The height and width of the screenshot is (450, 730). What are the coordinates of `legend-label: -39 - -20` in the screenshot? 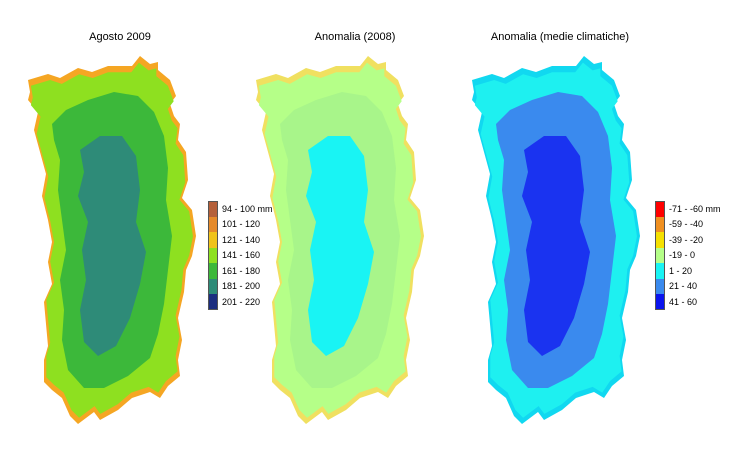 It's located at (686, 239).